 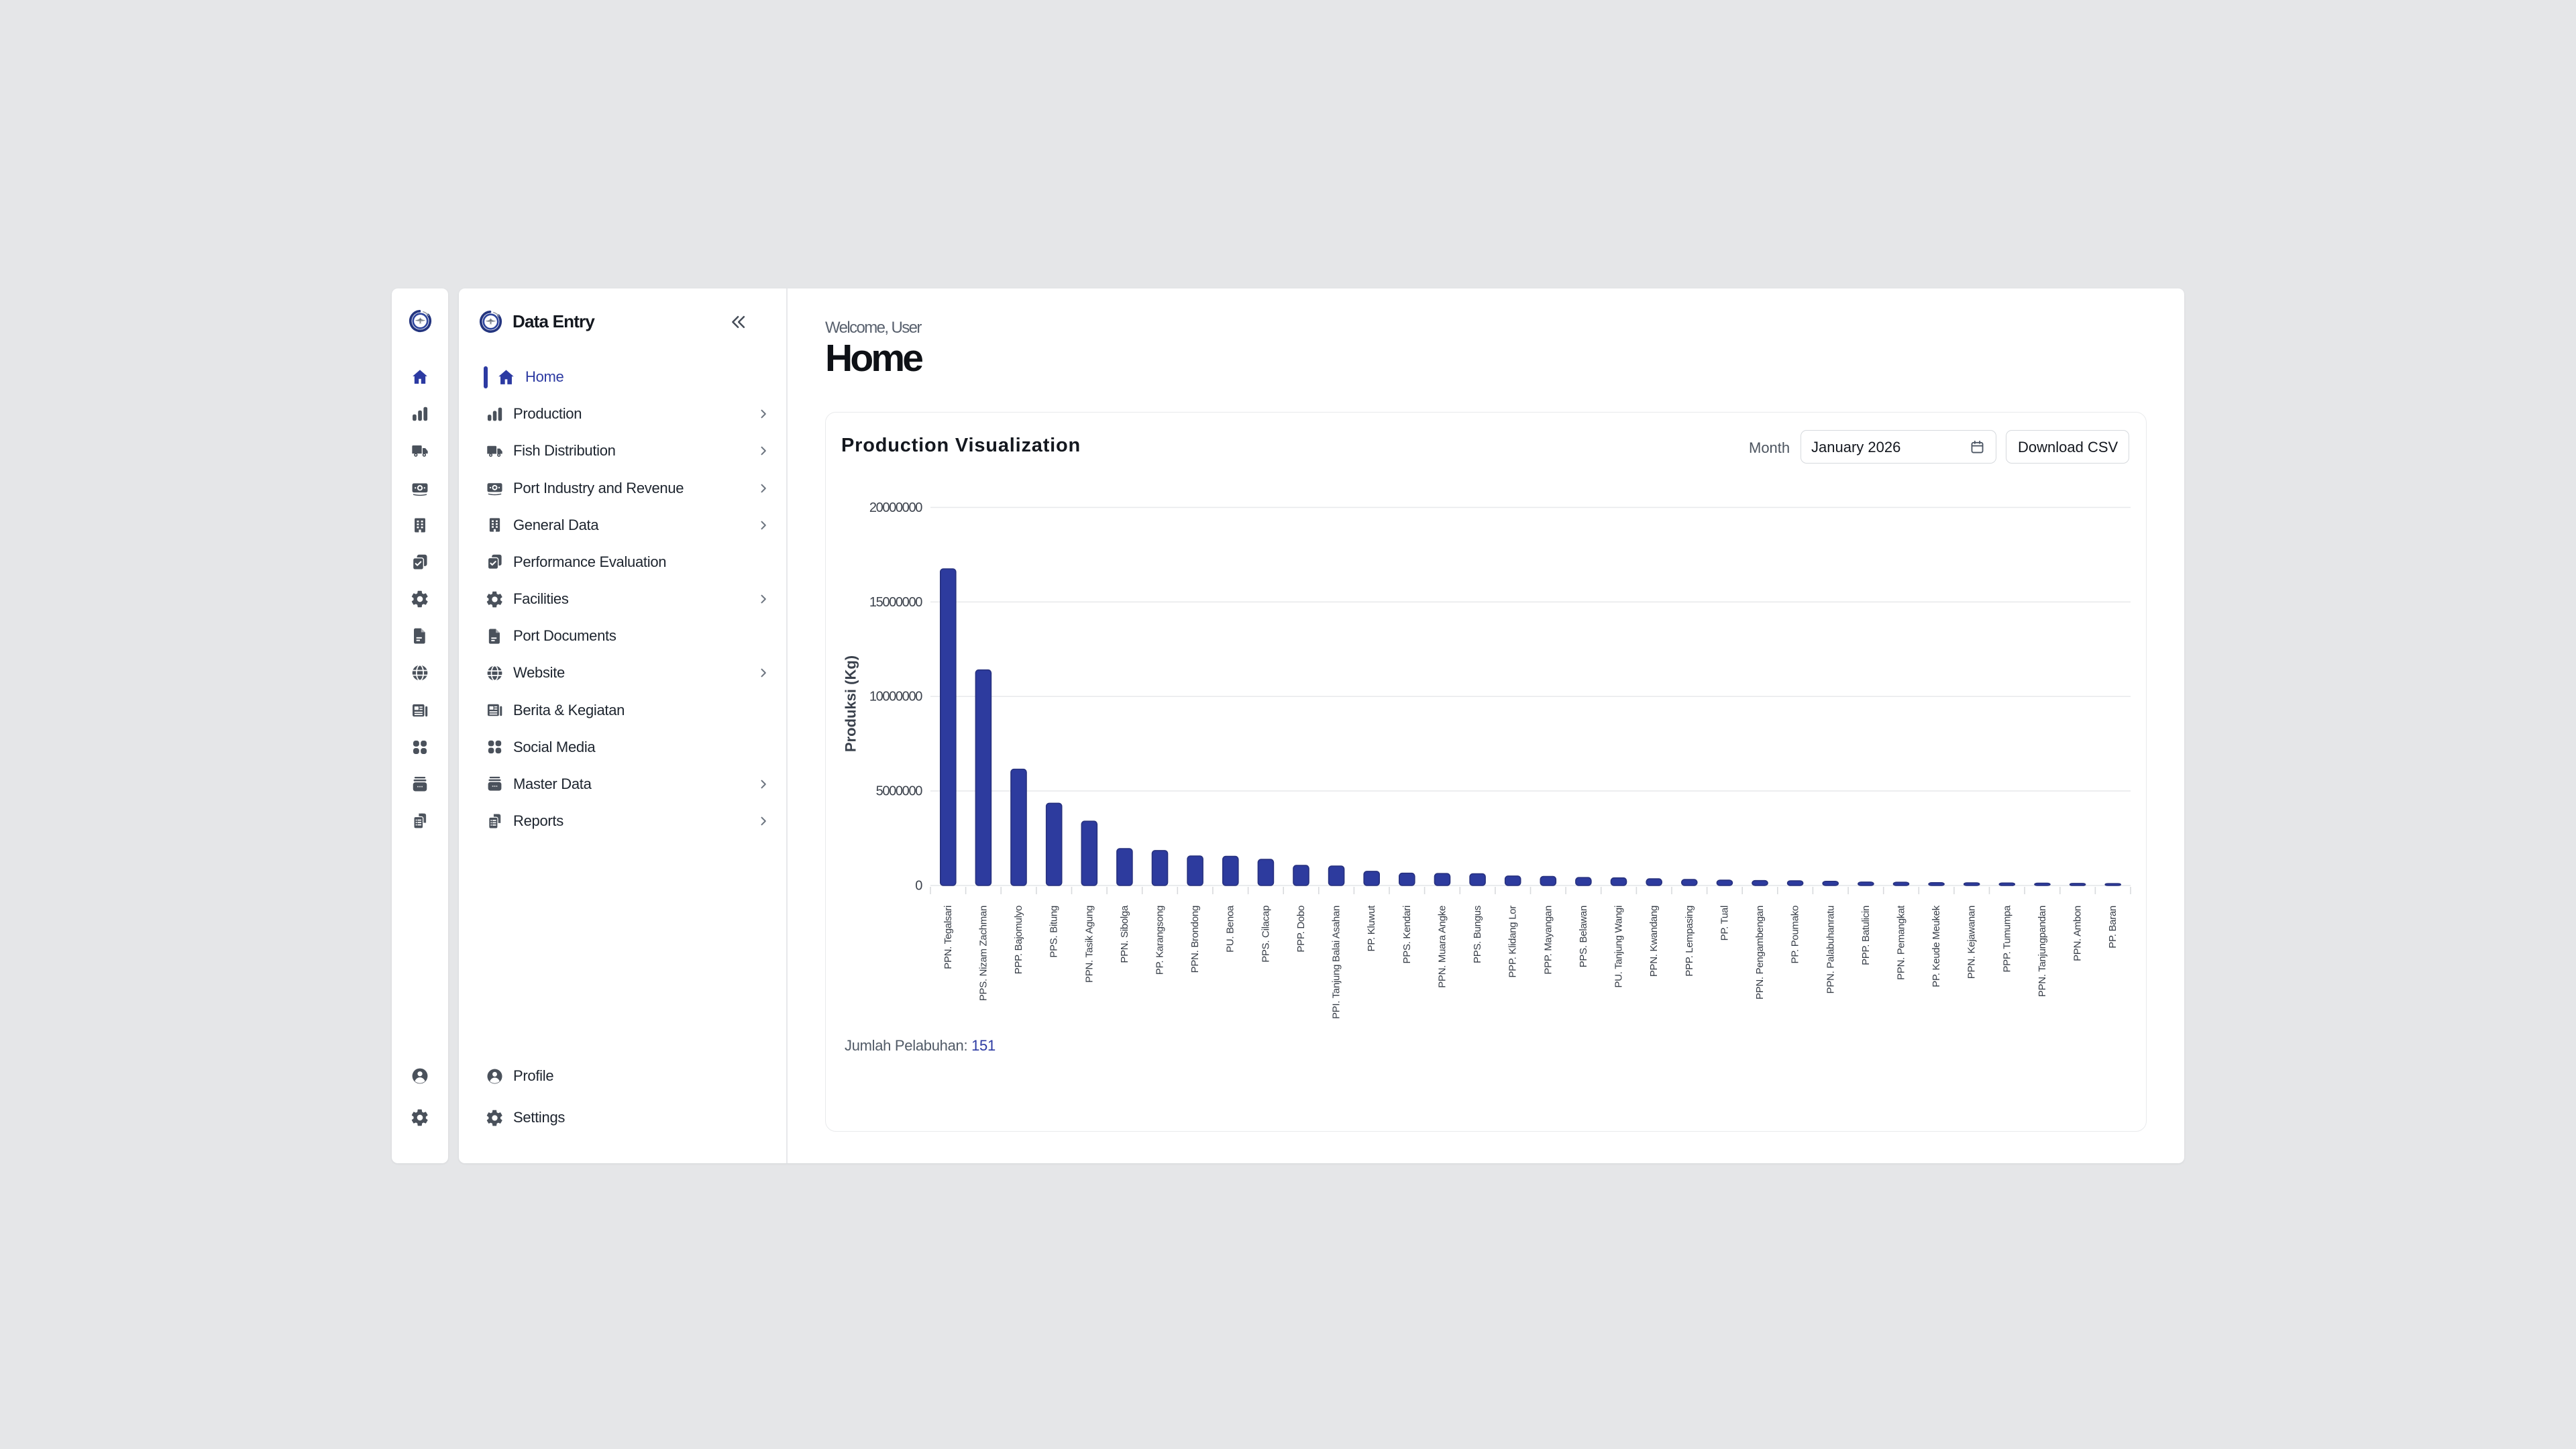 I want to click on svg-text: PPS. Bungus, so click(x=1477, y=934).